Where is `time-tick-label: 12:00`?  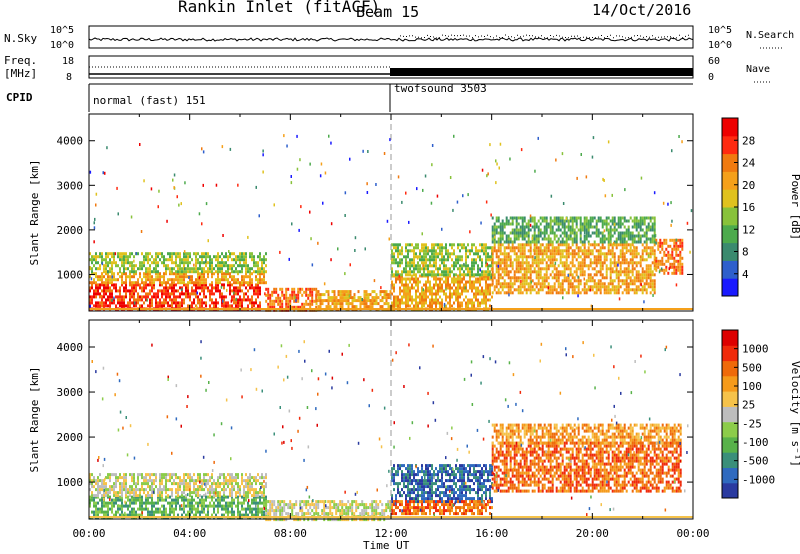 time-tick-label: 12:00 is located at coordinates (390, 533).